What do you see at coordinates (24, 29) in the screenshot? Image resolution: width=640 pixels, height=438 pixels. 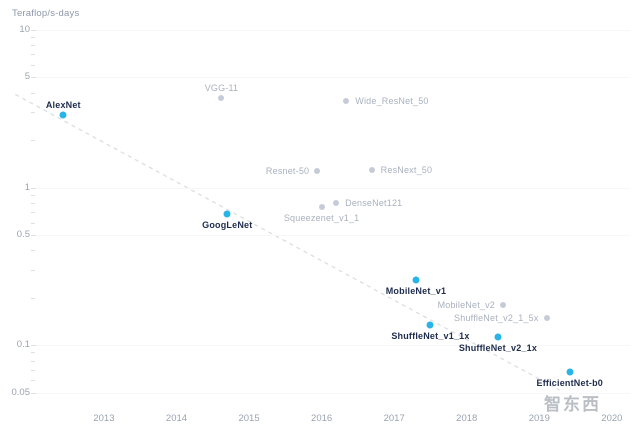 I see `y-tick-label: 10` at bounding box center [24, 29].